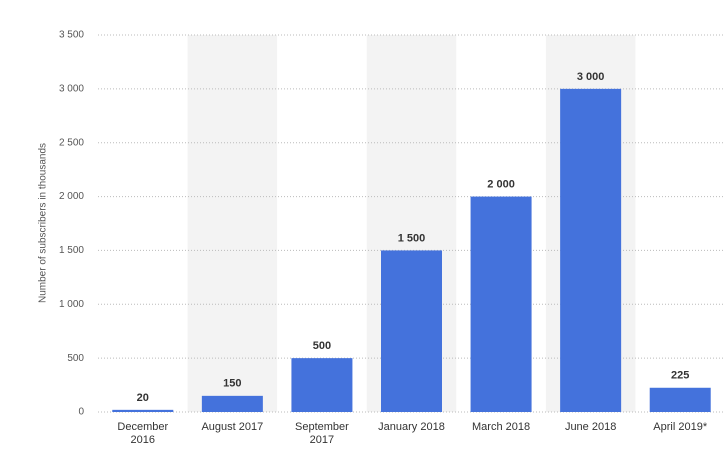  What do you see at coordinates (81, 412) in the screenshot?
I see `y-tick-label: 0` at bounding box center [81, 412].